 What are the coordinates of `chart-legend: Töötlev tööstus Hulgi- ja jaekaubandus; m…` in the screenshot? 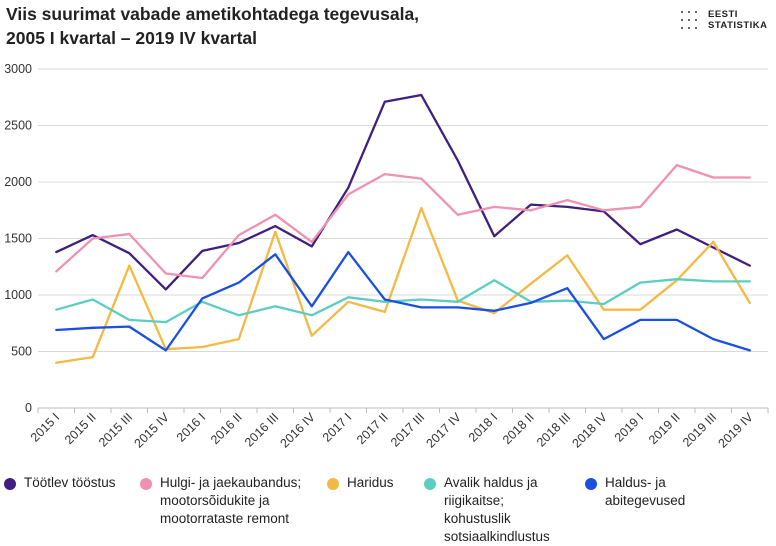 It's located at (388, 509).